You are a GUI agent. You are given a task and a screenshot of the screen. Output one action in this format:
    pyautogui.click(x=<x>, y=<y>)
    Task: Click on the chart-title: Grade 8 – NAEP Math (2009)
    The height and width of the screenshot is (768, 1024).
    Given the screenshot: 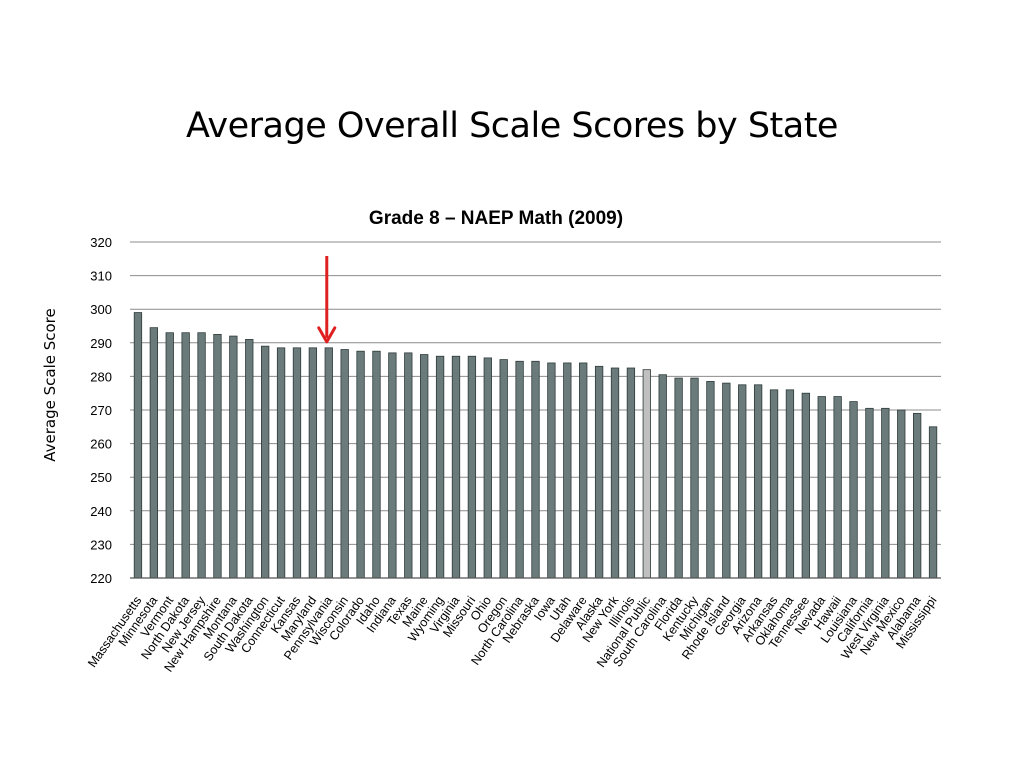 What is the action you would take?
    pyautogui.click(x=496, y=218)
    